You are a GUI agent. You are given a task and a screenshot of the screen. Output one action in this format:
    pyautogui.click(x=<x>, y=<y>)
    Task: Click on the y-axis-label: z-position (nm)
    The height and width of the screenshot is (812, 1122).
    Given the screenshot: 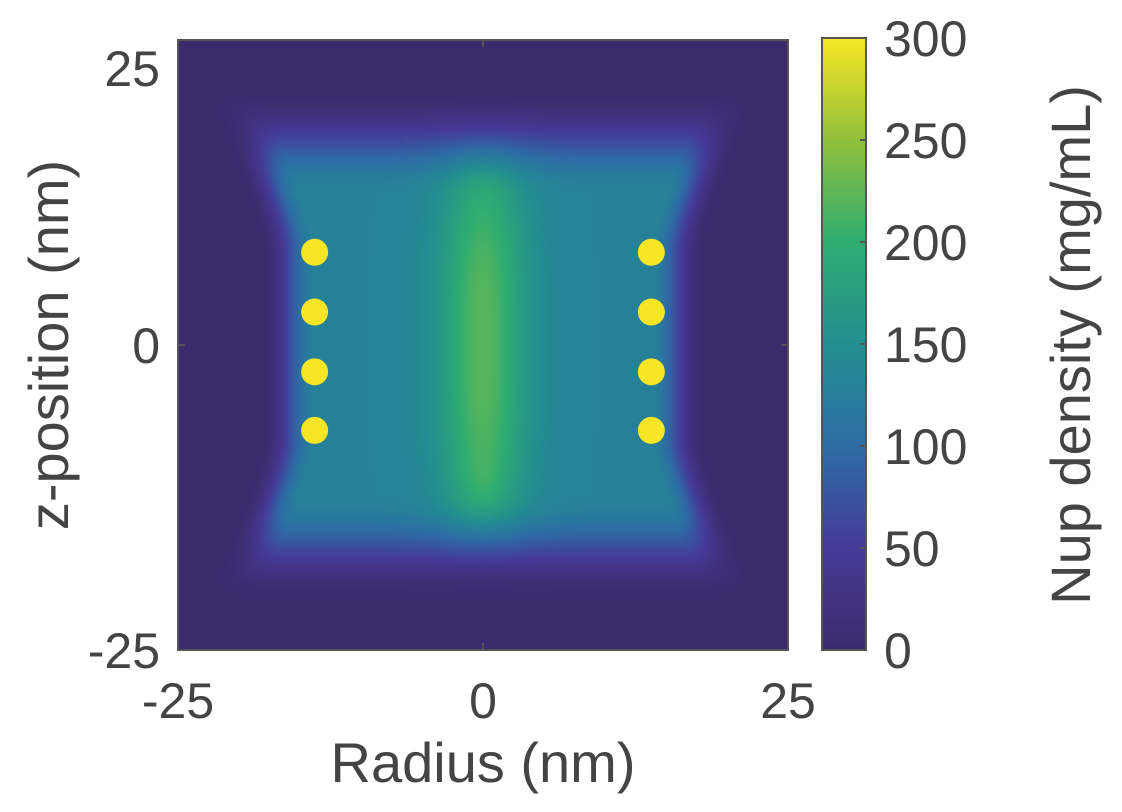 What is the action you would take?
    pyautogui.click(x=48, y=345)
    